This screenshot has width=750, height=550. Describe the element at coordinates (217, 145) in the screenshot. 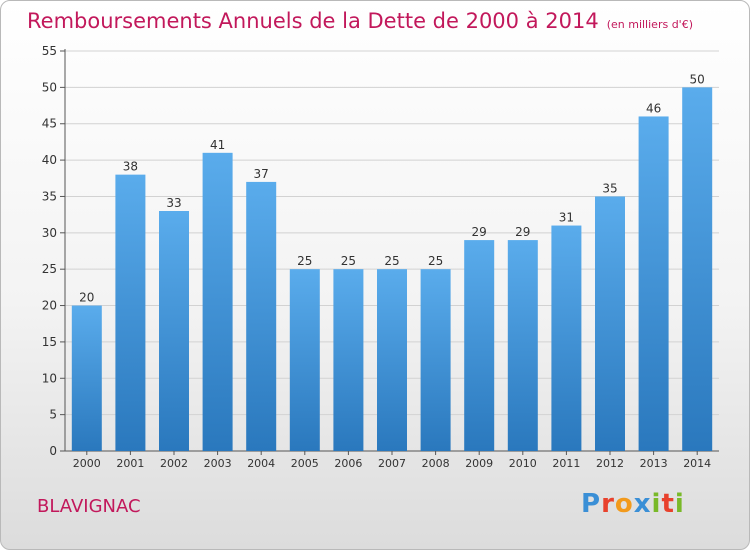

I see `bar-value-label: 41` at that location.